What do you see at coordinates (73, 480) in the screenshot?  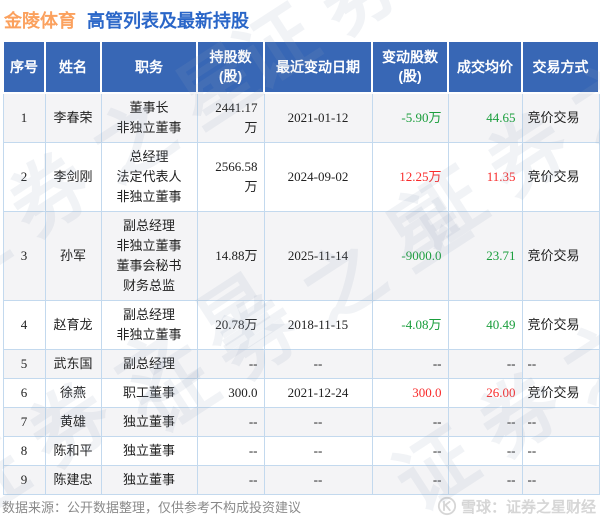 I see `cell-name: 陈建忠` at bounding box center [73, 480].